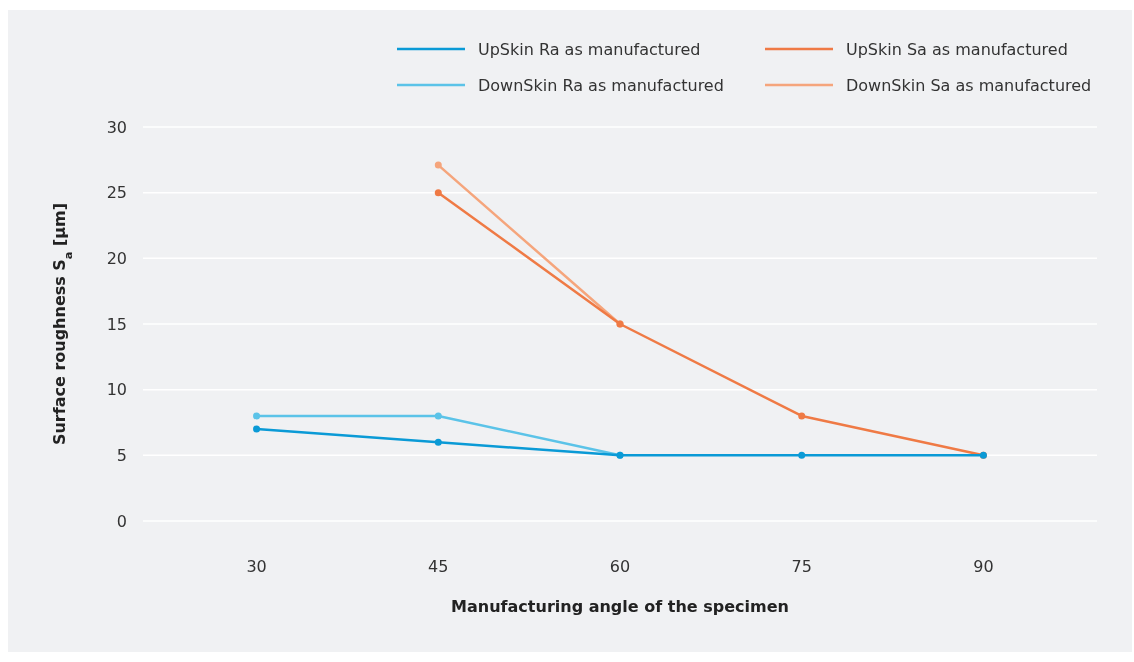 This screenshot has height=662, width=1134. Describe the element at coordinates (620, 566) in the screenshot. I see `x-tick-label: 60` at that location.